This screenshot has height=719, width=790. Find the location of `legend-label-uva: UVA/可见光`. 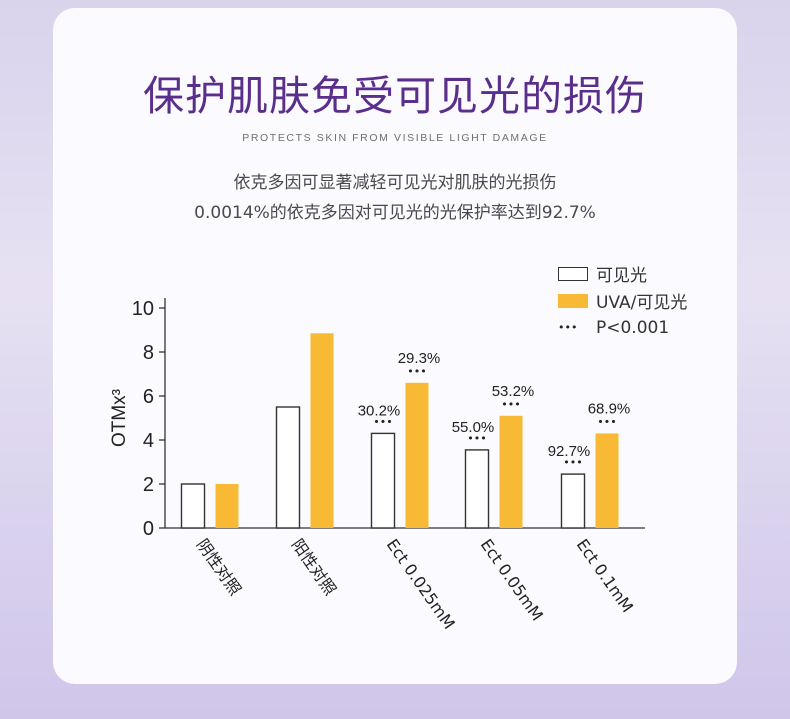

legend-label-uva: UVA/可见光 is located at coordinates (642, 303).